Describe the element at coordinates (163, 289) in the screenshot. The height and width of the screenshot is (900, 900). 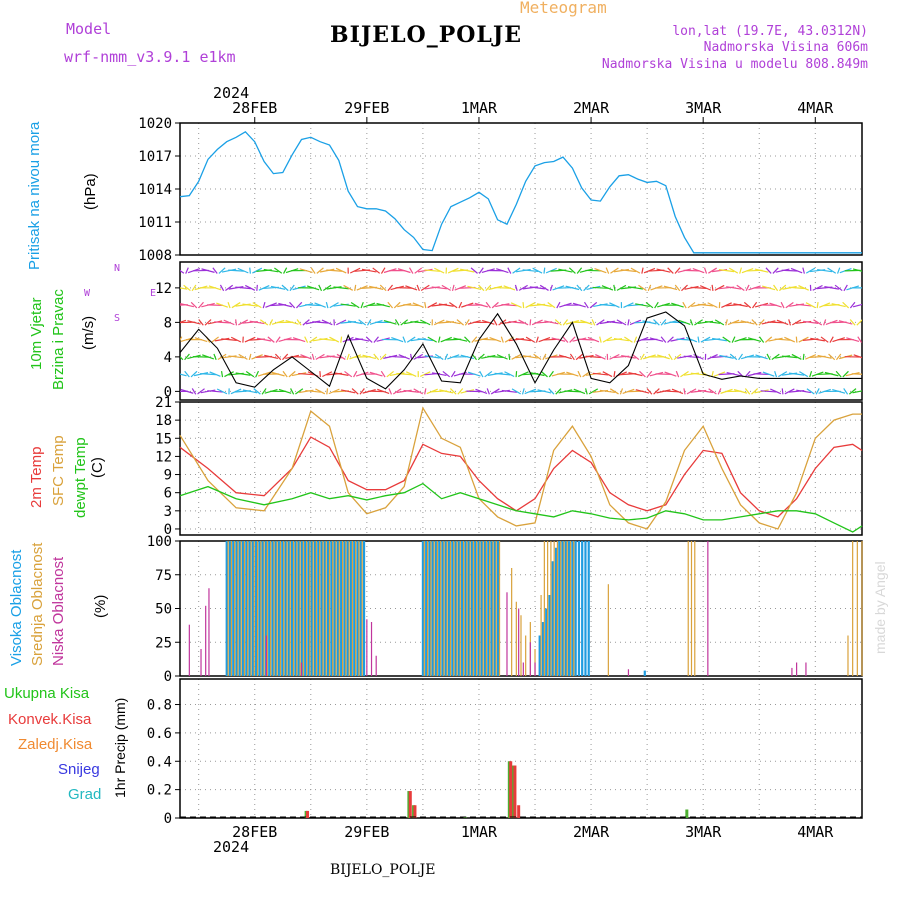
I see `y-tick-label: 12` at that location.